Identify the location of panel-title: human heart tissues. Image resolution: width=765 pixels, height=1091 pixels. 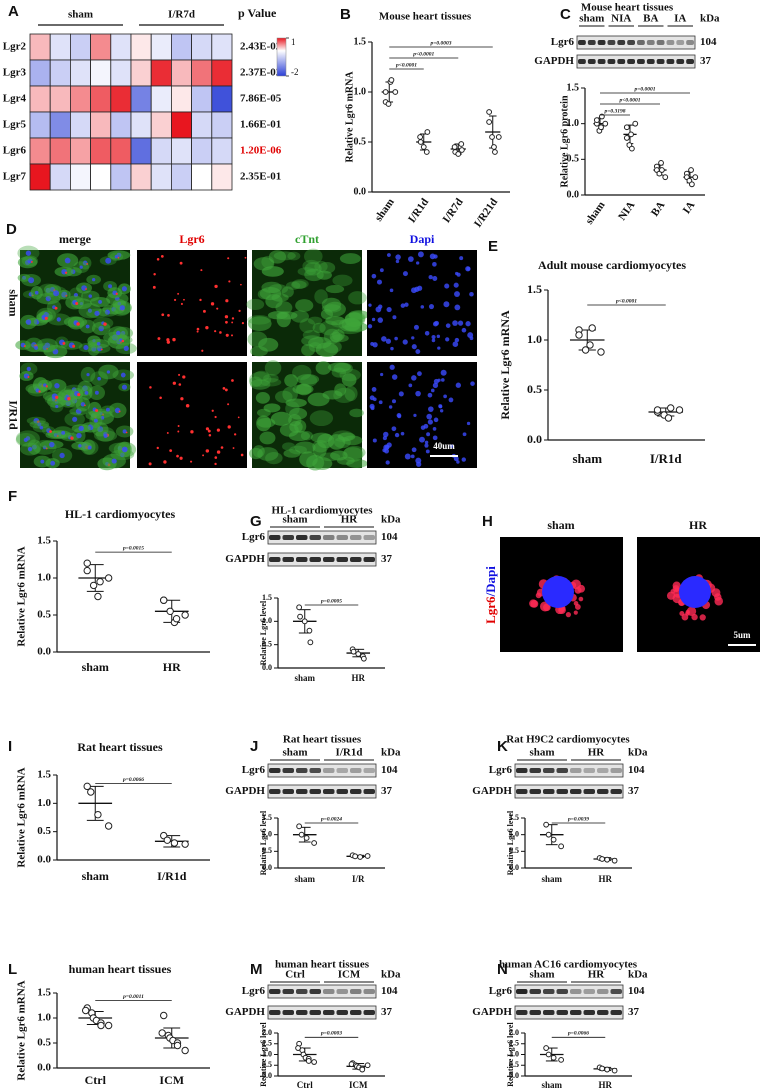
(322, 965).